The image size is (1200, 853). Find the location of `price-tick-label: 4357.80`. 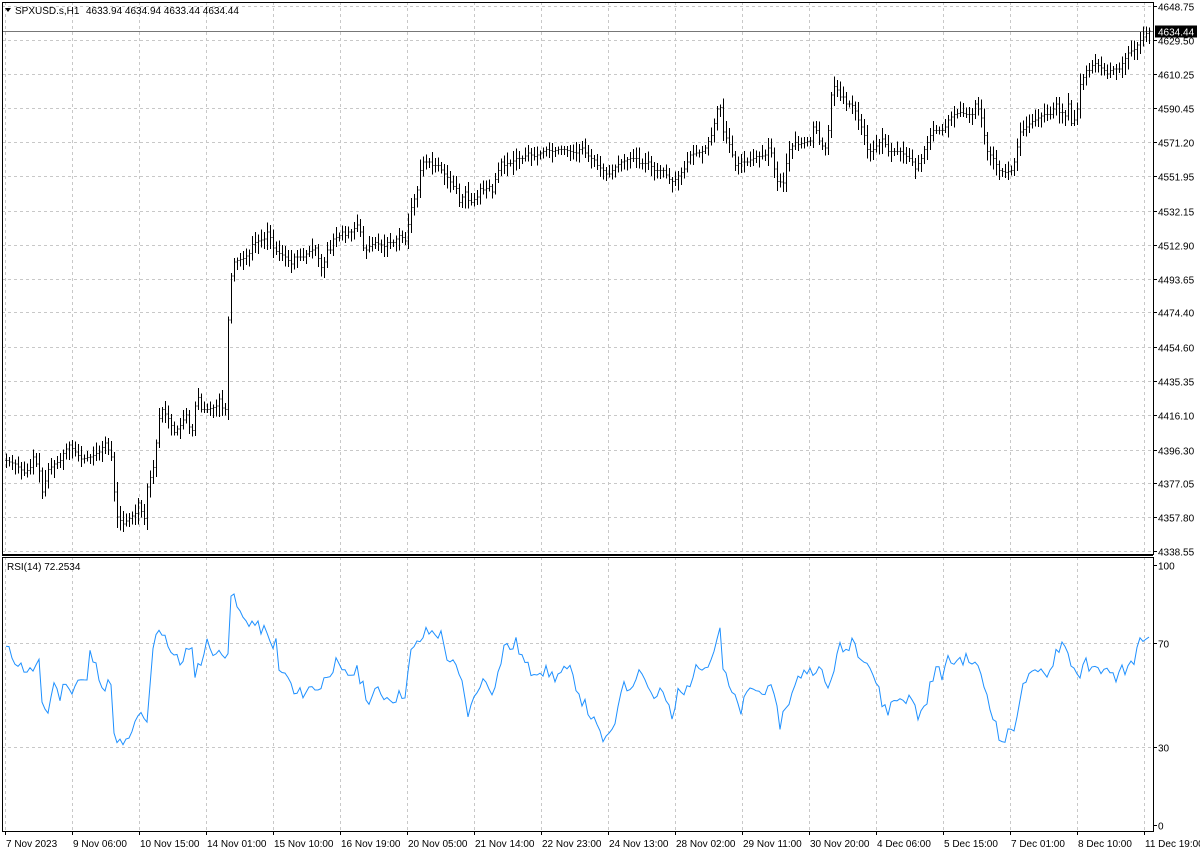

price-tick-label: 4357.80 is located at coordinates (1176, 519).